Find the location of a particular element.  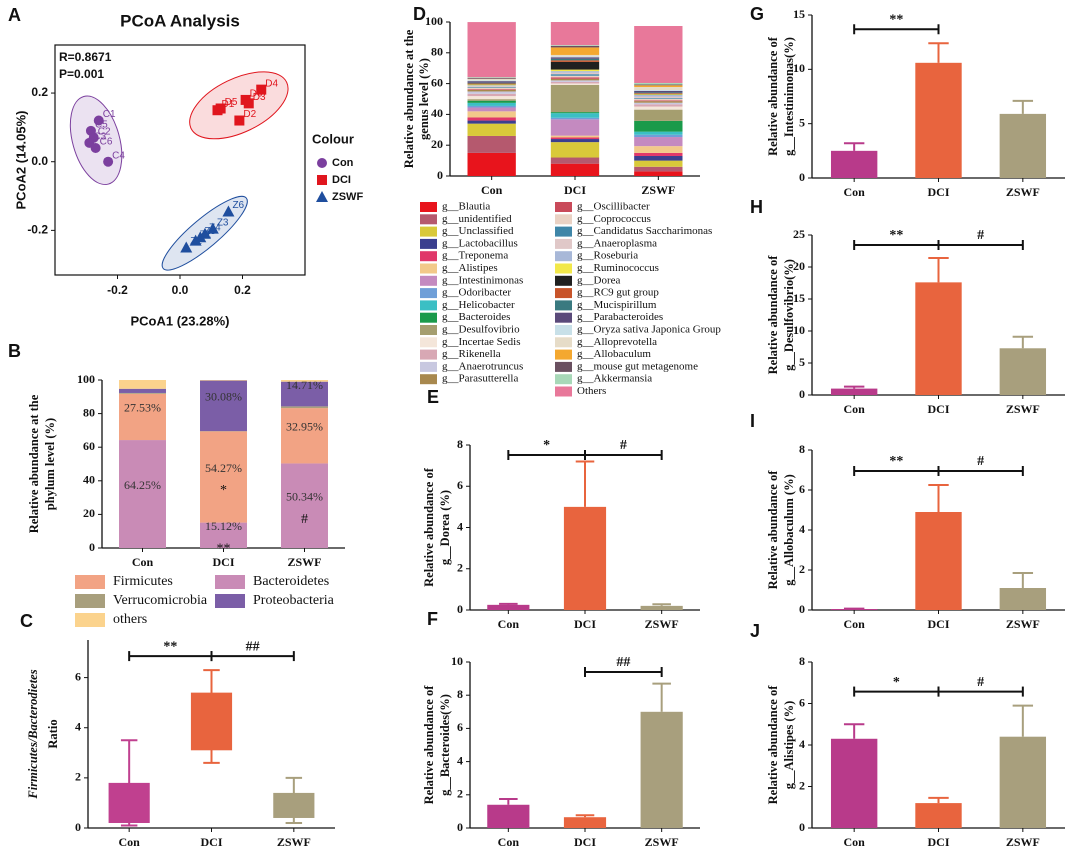

legend-label: others is located at coordinates (130, 619).